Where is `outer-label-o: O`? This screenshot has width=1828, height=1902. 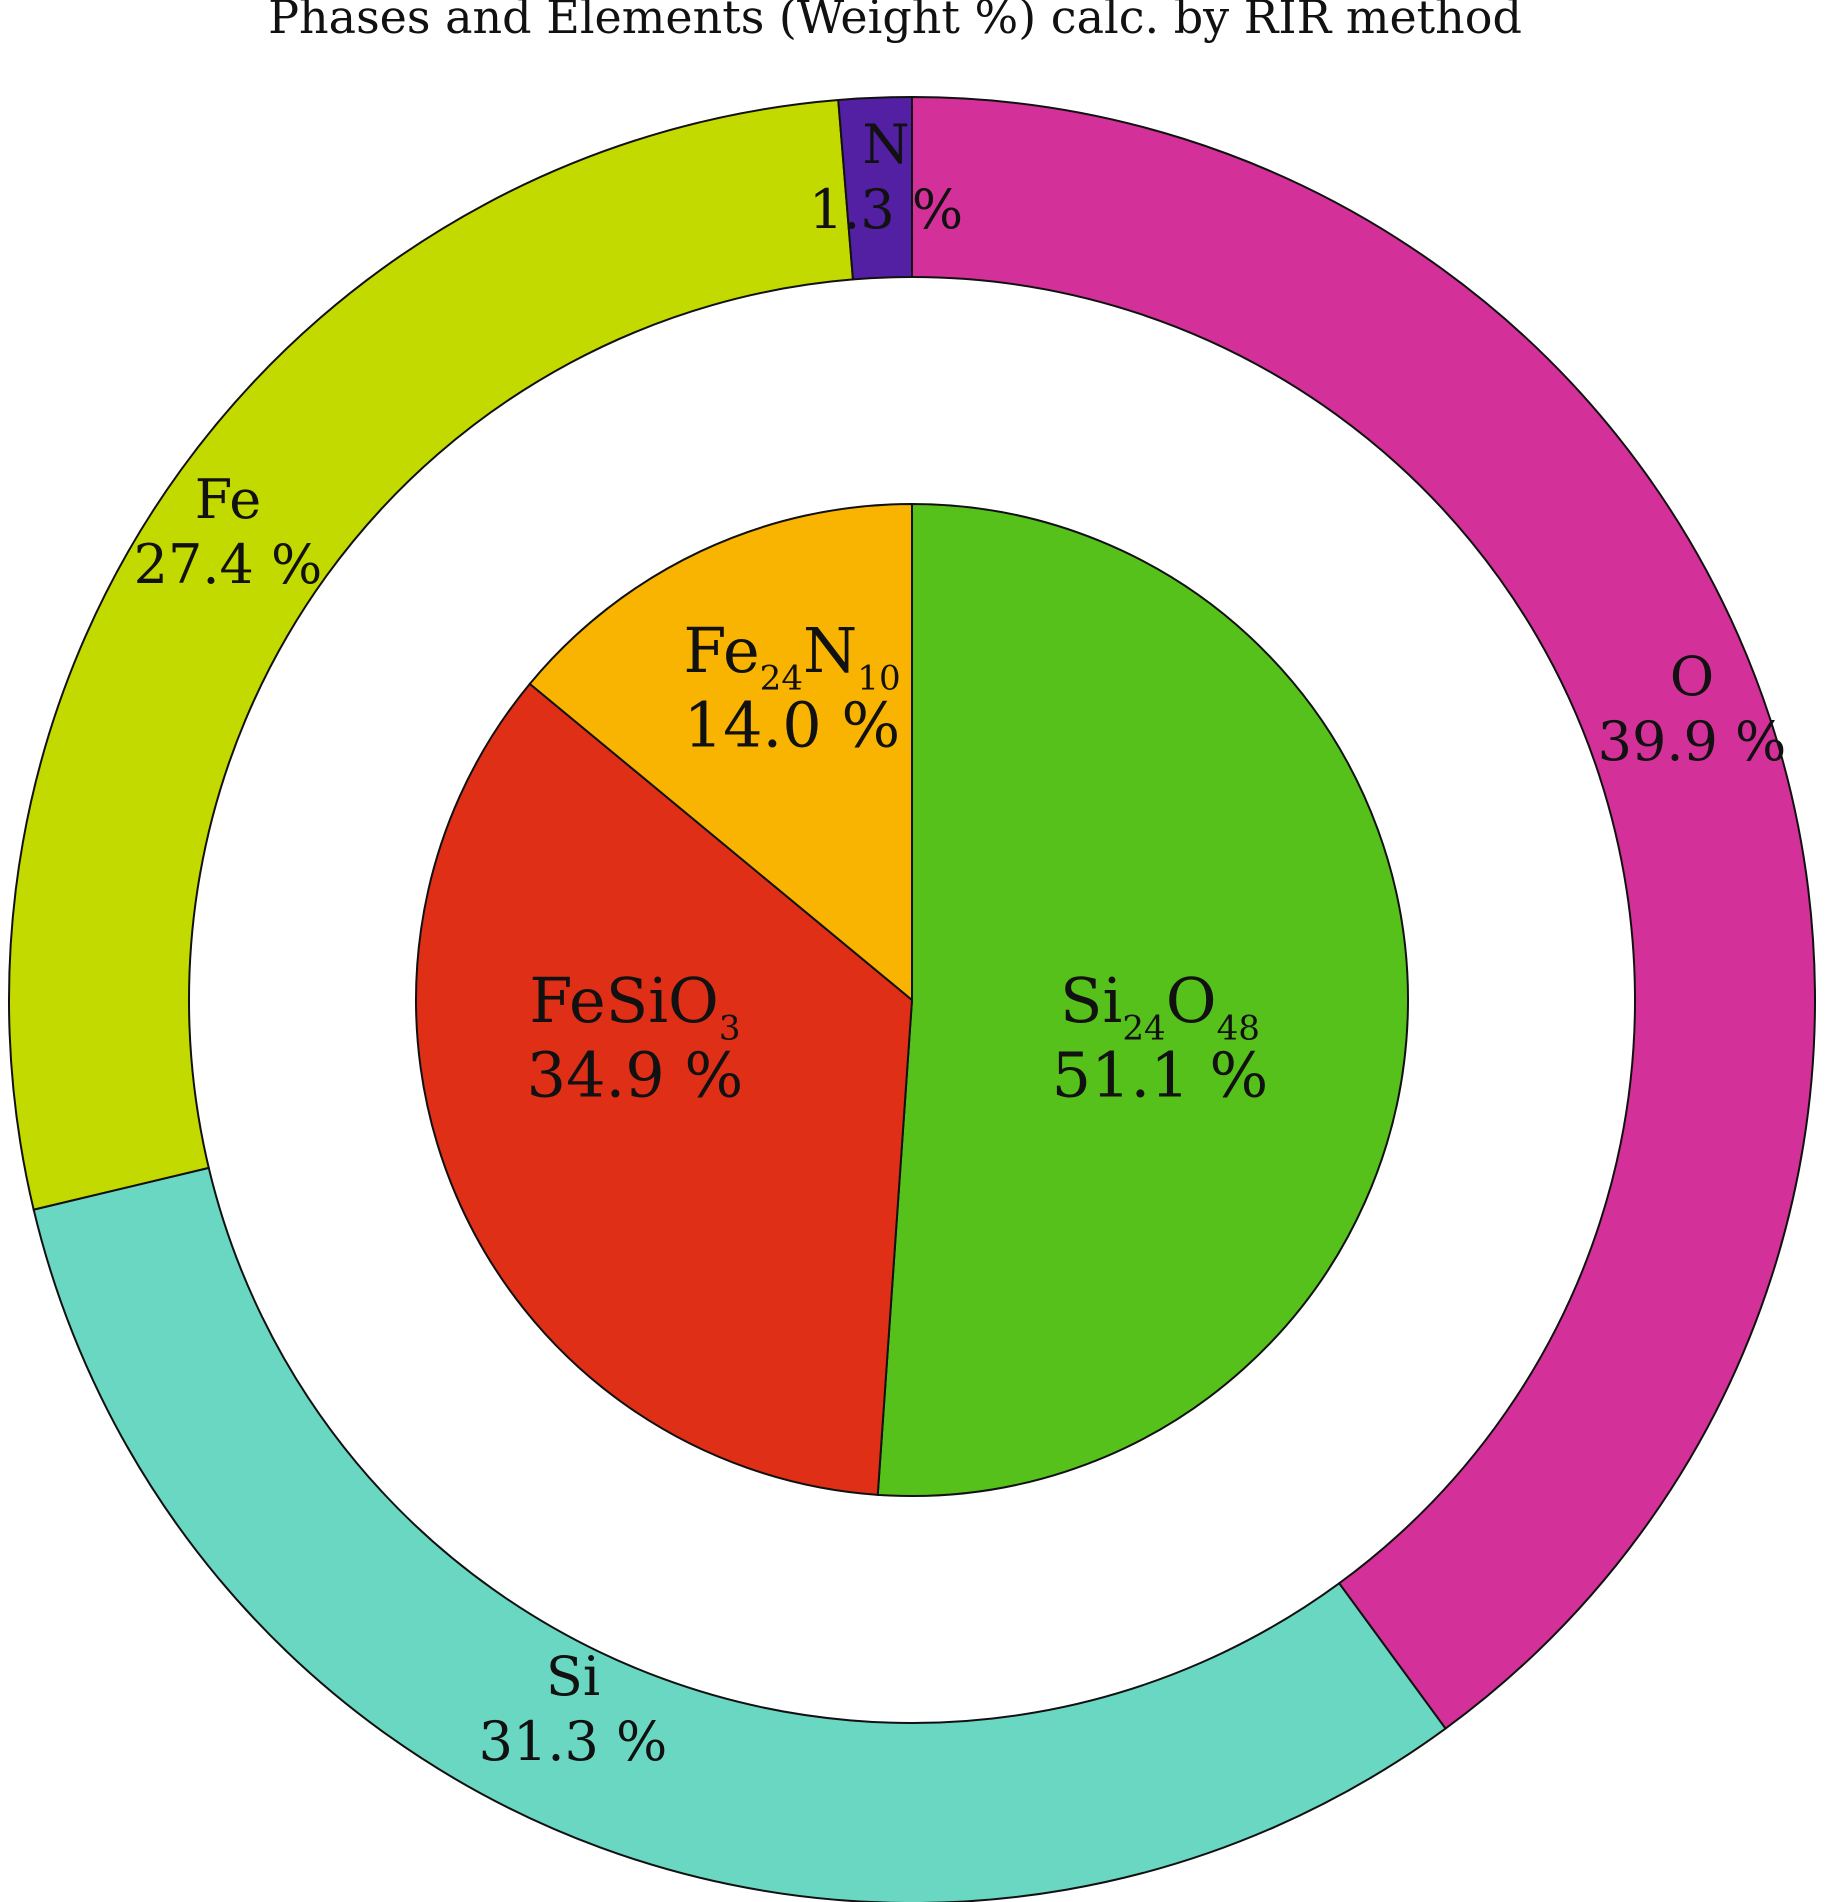
outer-label-o: O is located at coordinates (1692, 676).